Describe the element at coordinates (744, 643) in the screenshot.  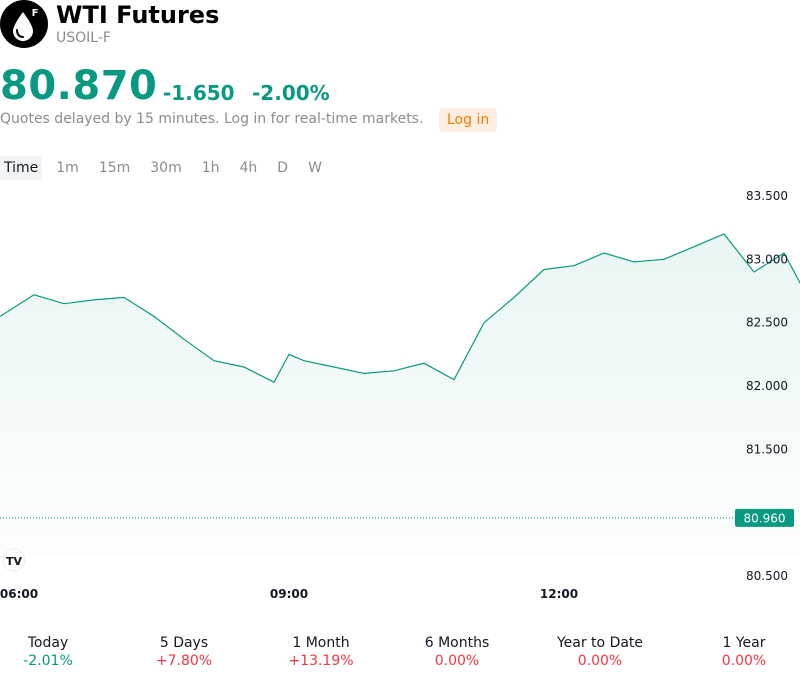
I see `period-label: 1 Year` at that location.